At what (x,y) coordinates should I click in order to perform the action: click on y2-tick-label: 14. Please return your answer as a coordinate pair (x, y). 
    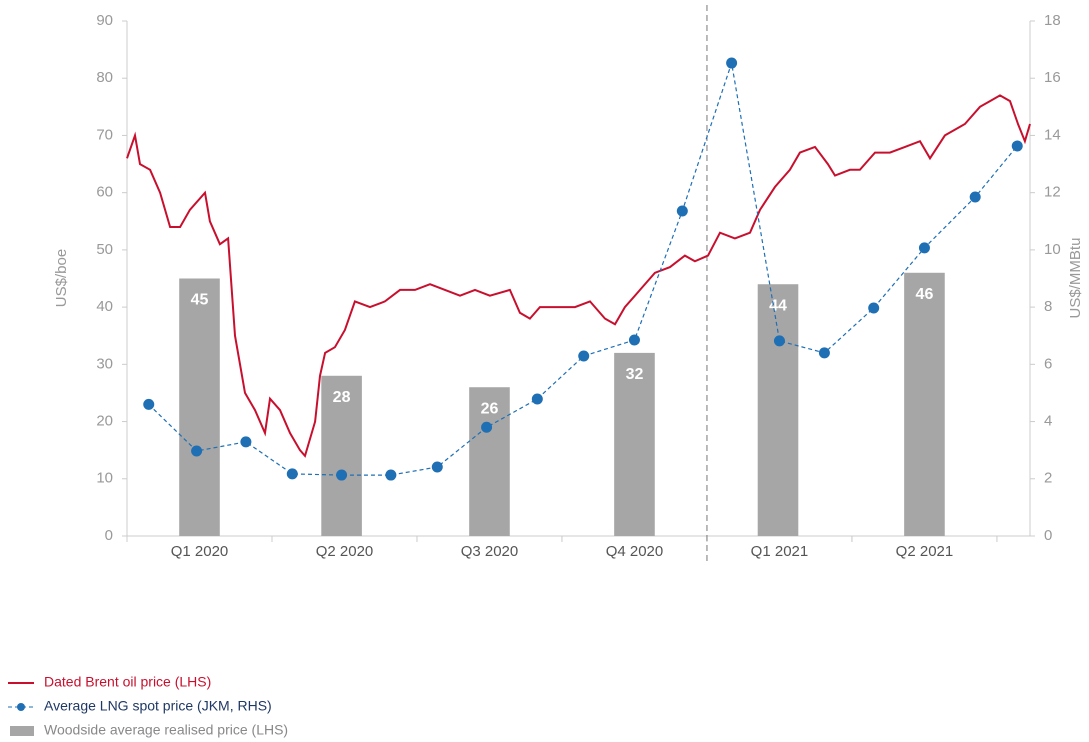
    Looking at the image, I should click on (1052, 134).